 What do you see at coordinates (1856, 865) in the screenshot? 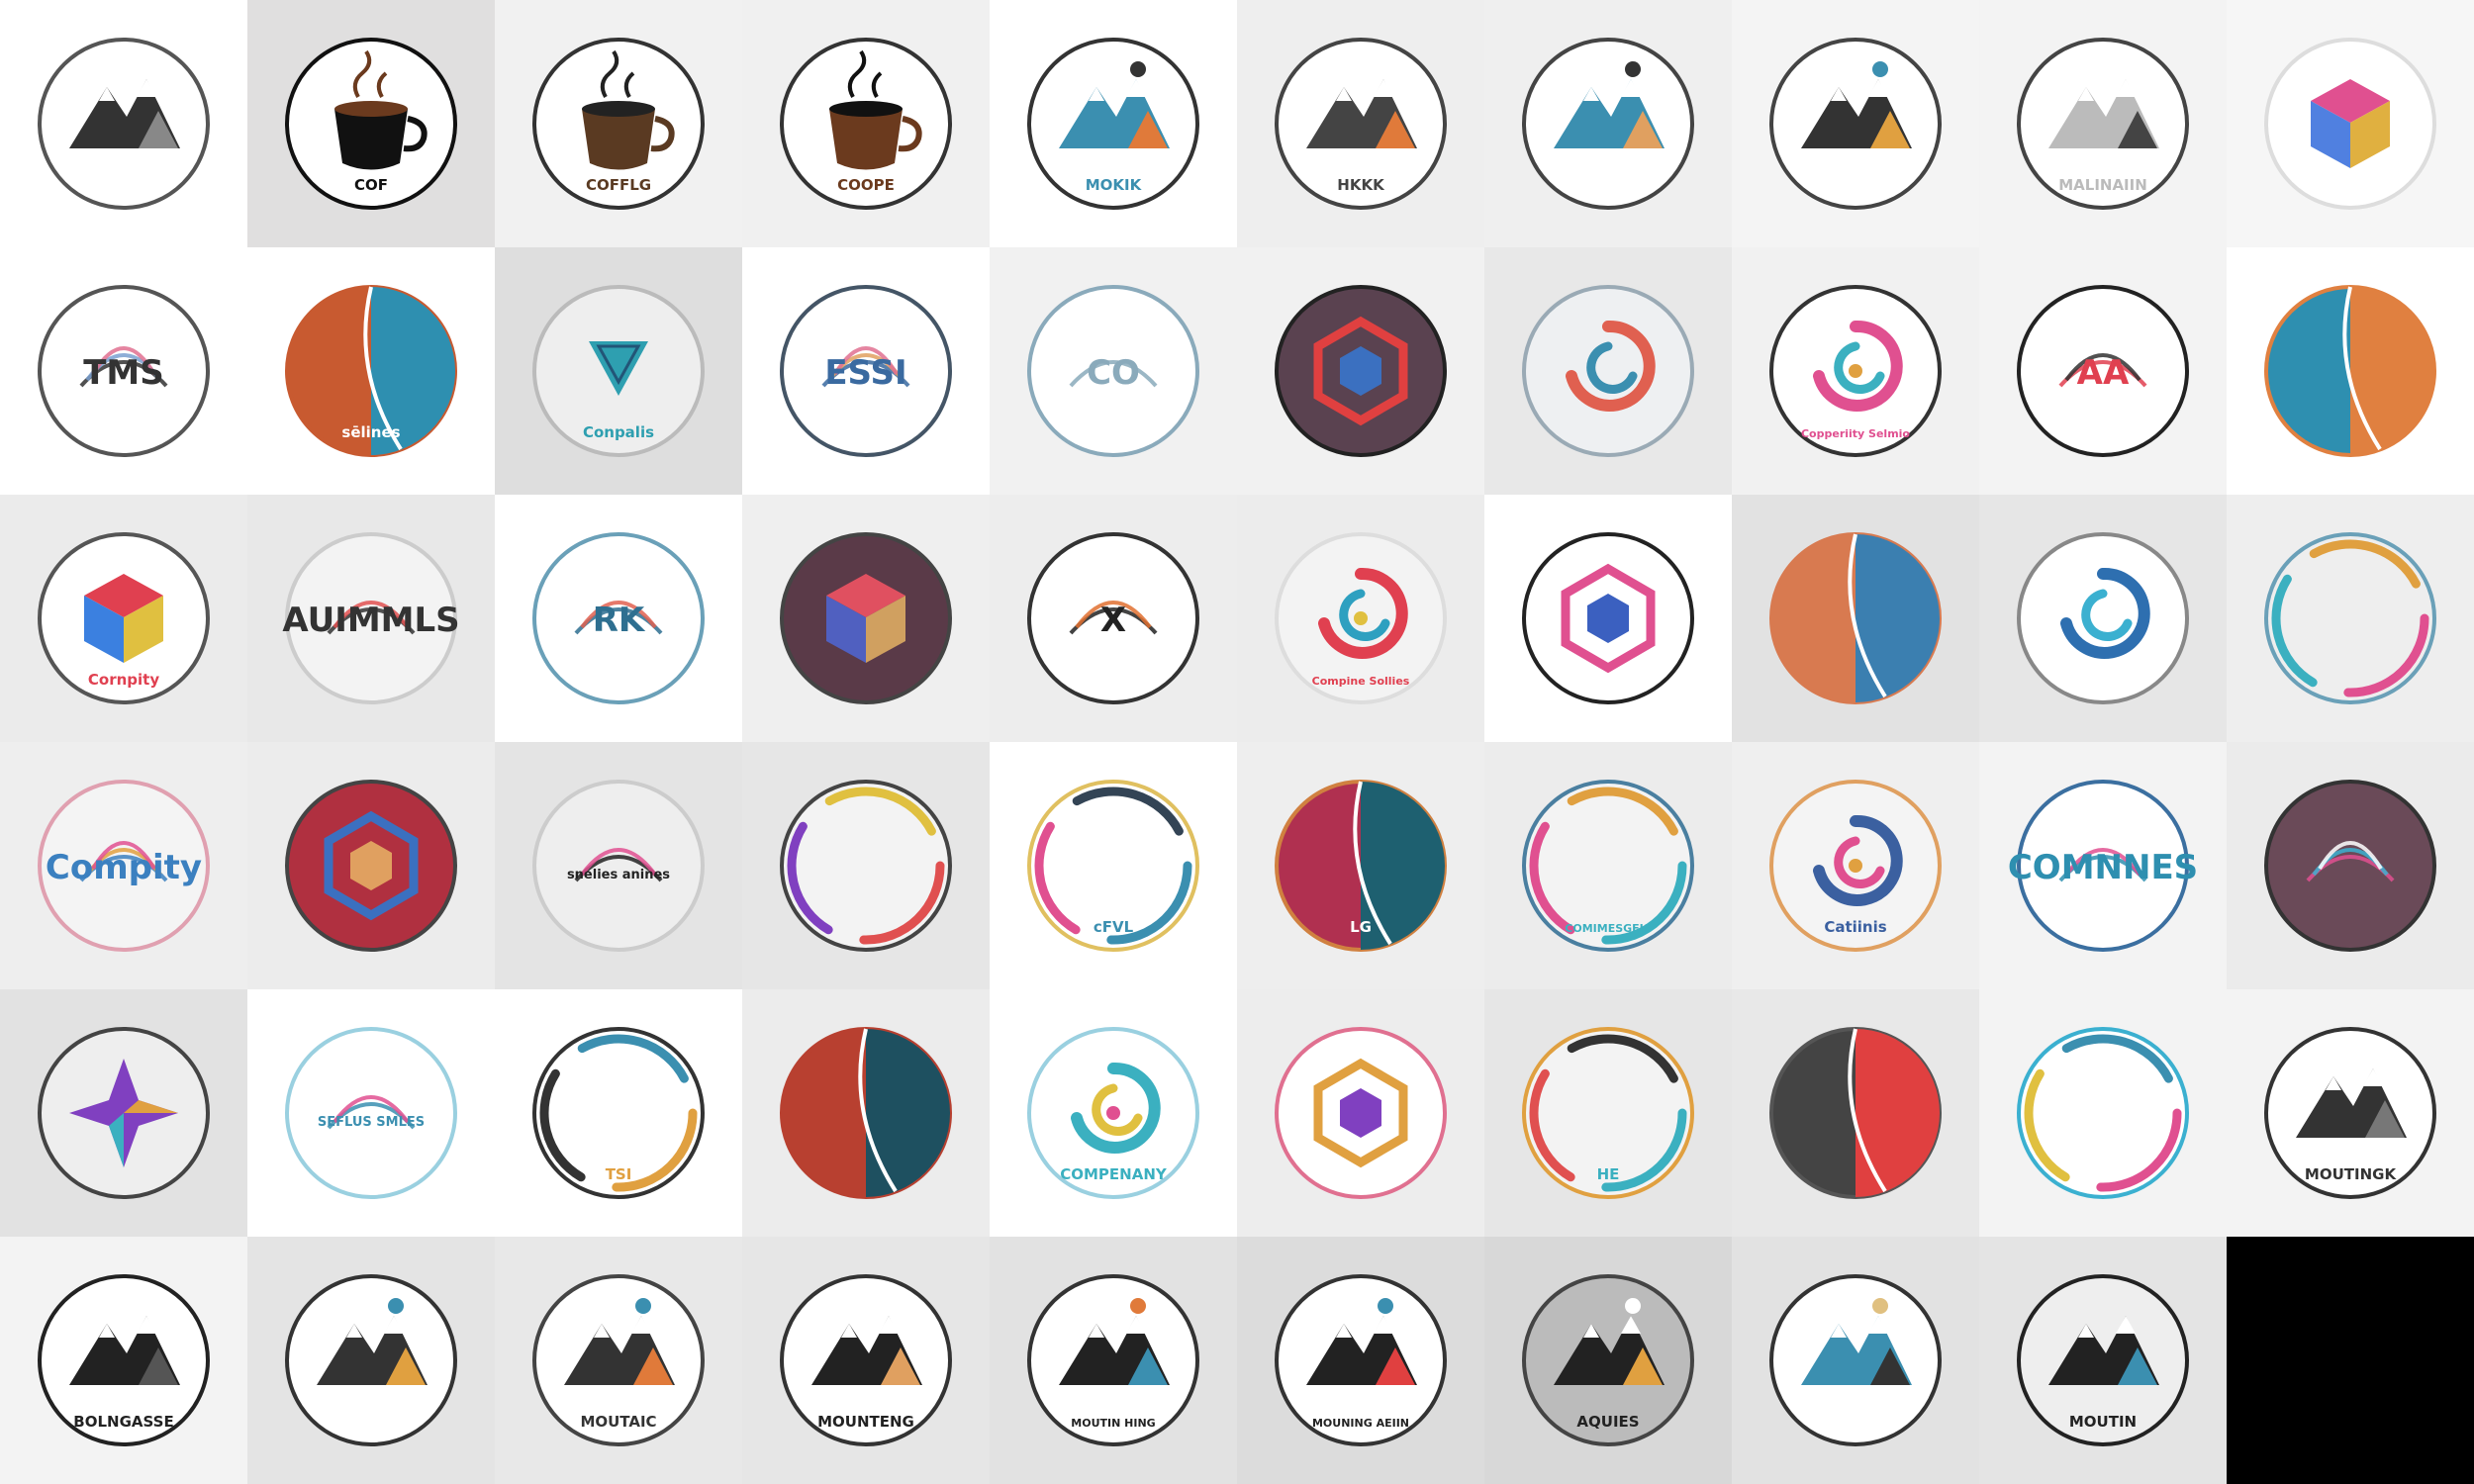
I see `logo-tile: Catiinis` at bounding box center [1856, 865].